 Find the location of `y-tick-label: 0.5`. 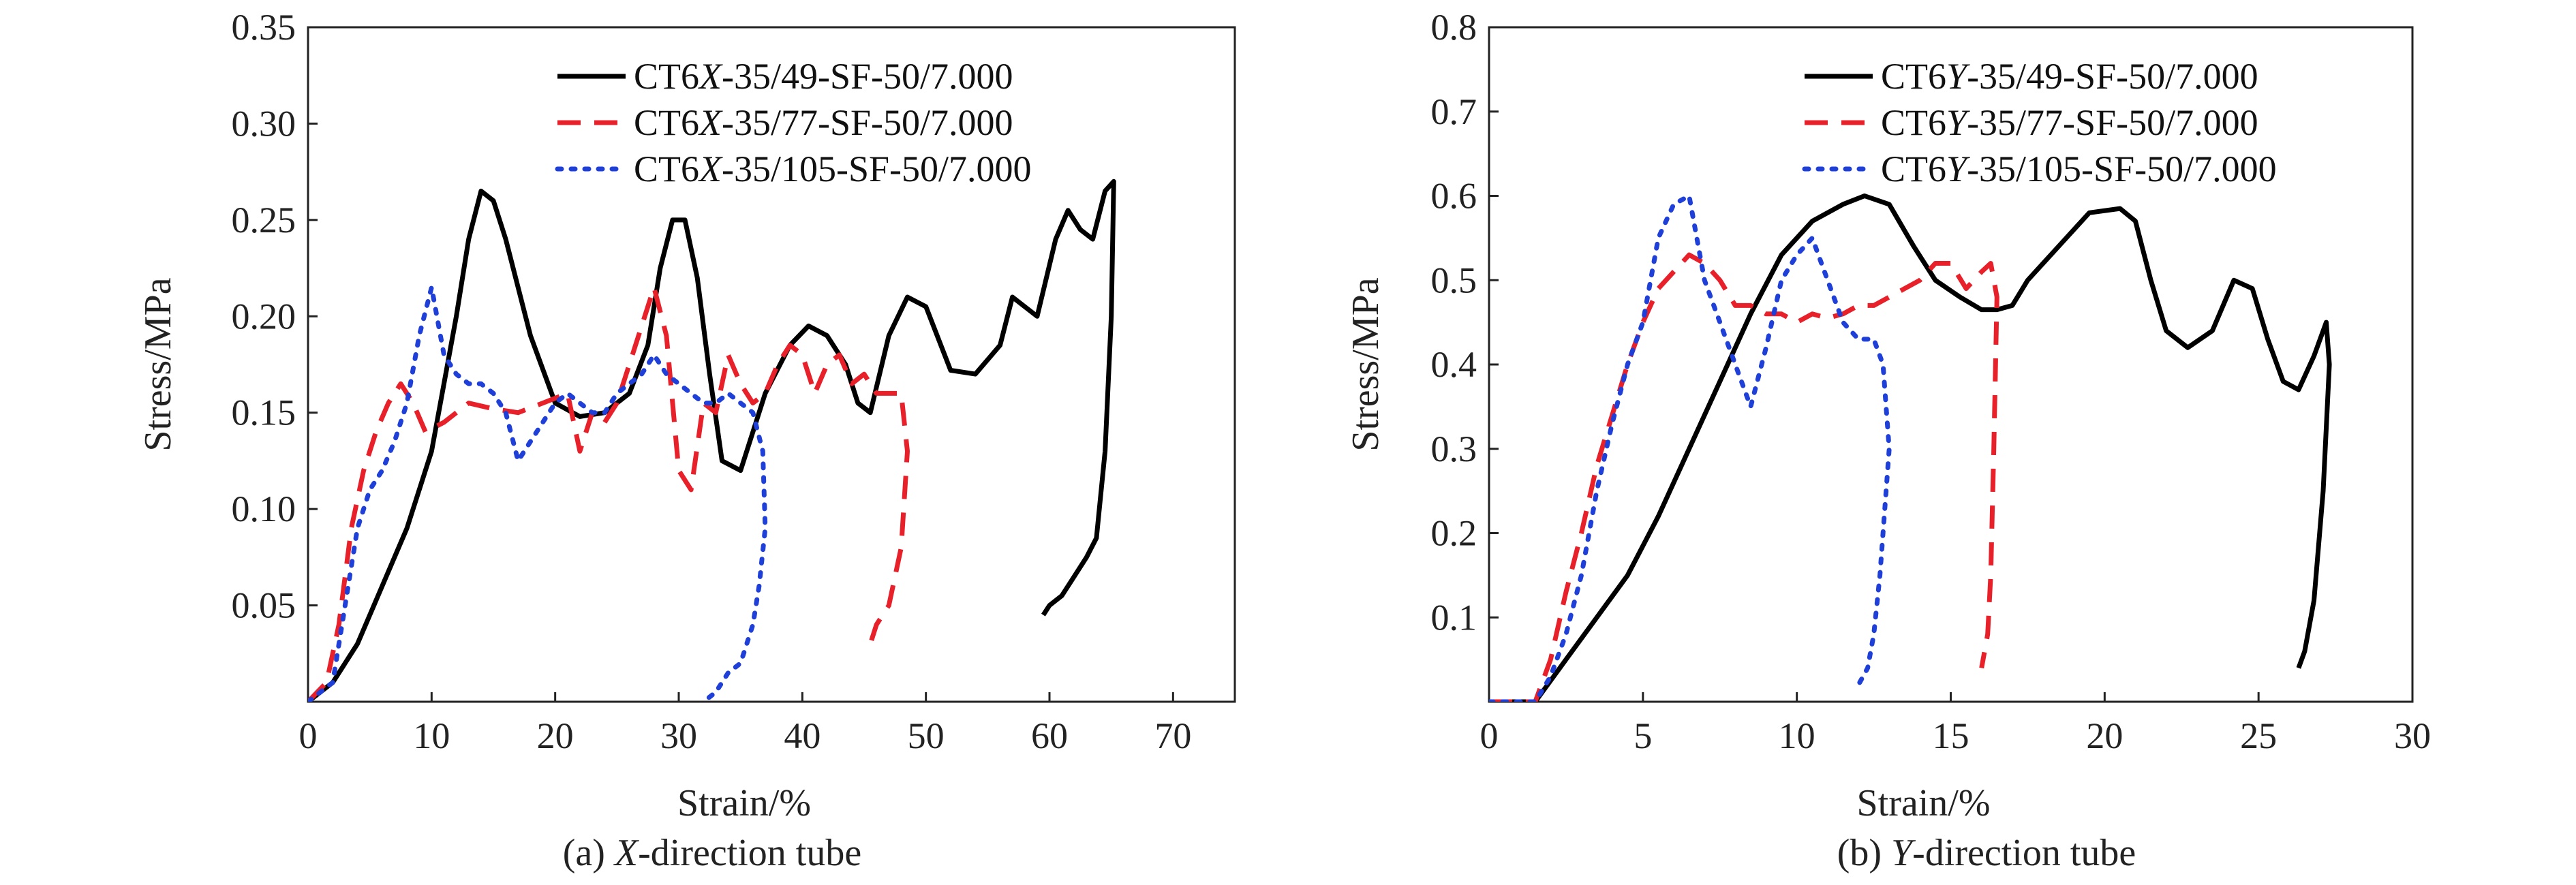

y-tick-label: 0.5 is located at coordinates (1454, 280).